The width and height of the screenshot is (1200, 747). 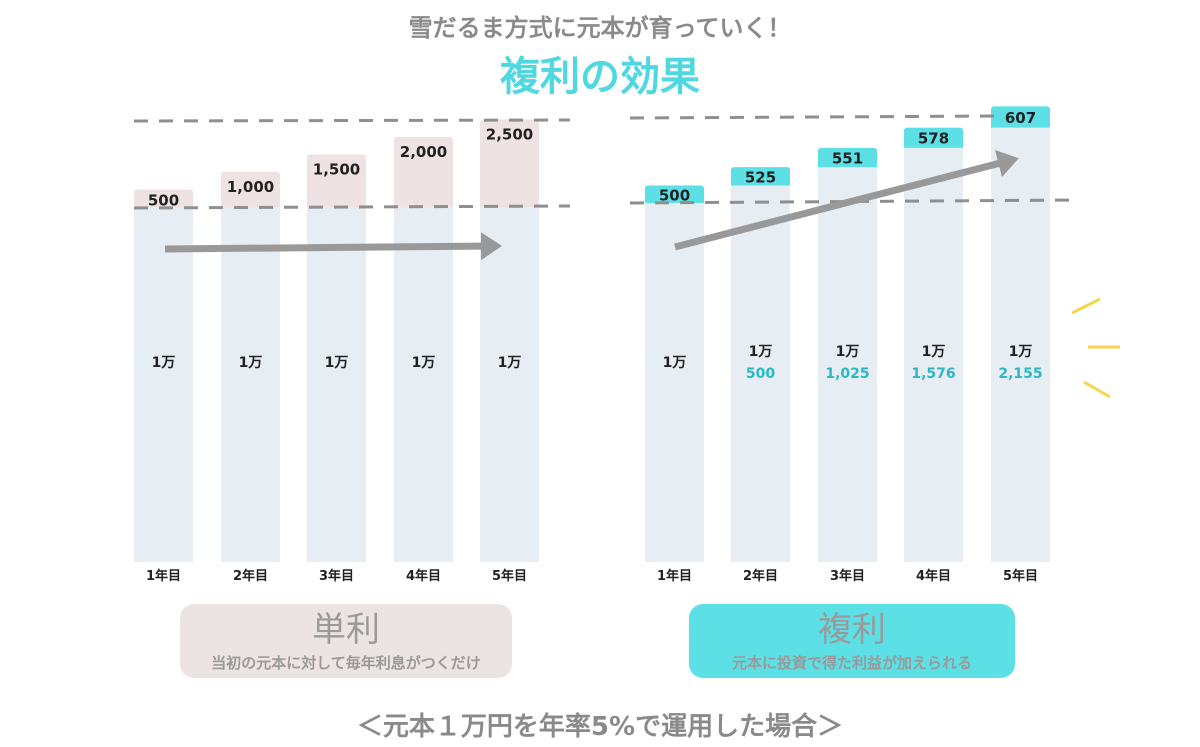 What do you see at coordinates (346, 663) in the screenshot?
I see `simple-interest-description: 当初の元本に対して毎年利息がつくだけ` at bounding box center [346, 663].